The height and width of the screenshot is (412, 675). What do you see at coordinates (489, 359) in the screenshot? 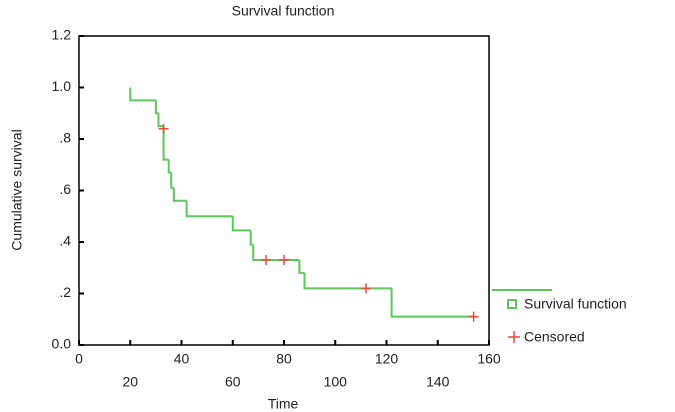
I see `x-tick-label: 160` at bounding box center [489, 359].